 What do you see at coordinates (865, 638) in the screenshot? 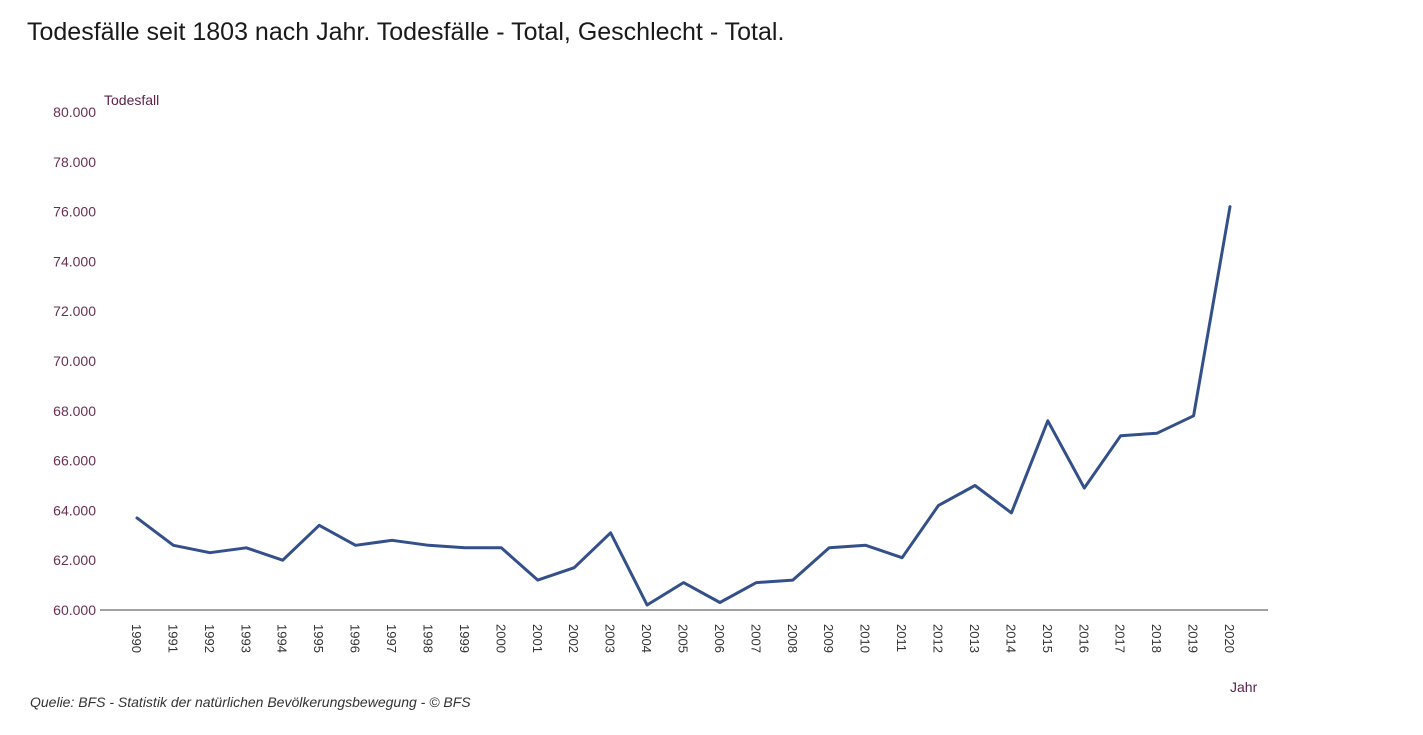
I see `x-tick-label: 2010` at bounding box center [865, 638].